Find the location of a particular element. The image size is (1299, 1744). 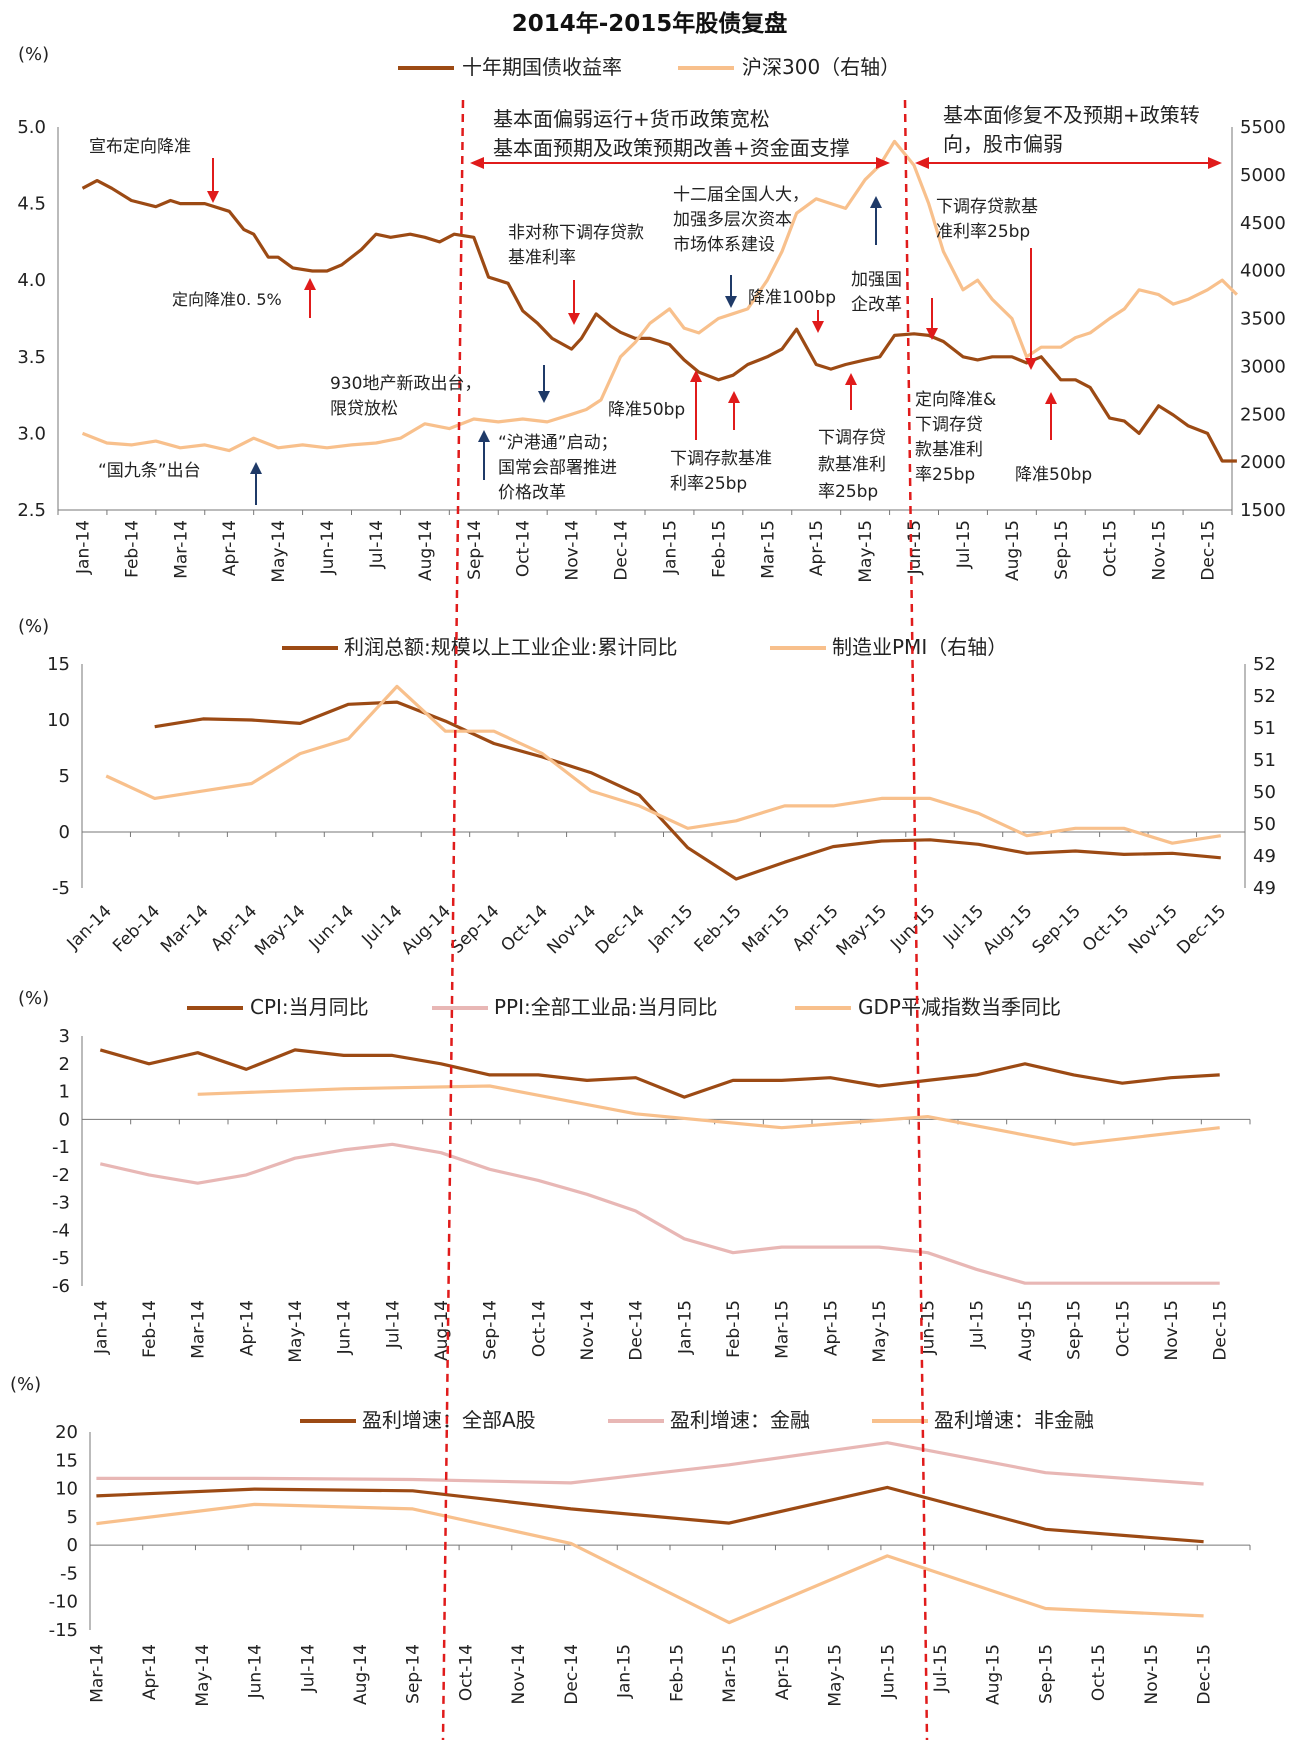

panel3-x-tick-label: Dec-14 is located at coordinates (637, 1330).